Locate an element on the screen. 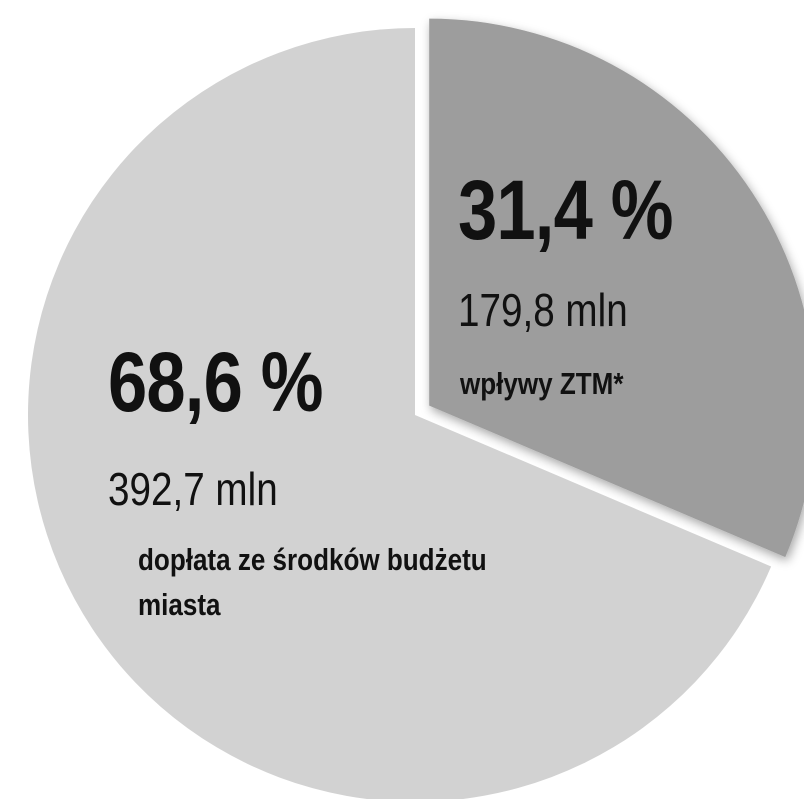  slice-amount-label: 392,7 mln is located at coordinates (193, 489).